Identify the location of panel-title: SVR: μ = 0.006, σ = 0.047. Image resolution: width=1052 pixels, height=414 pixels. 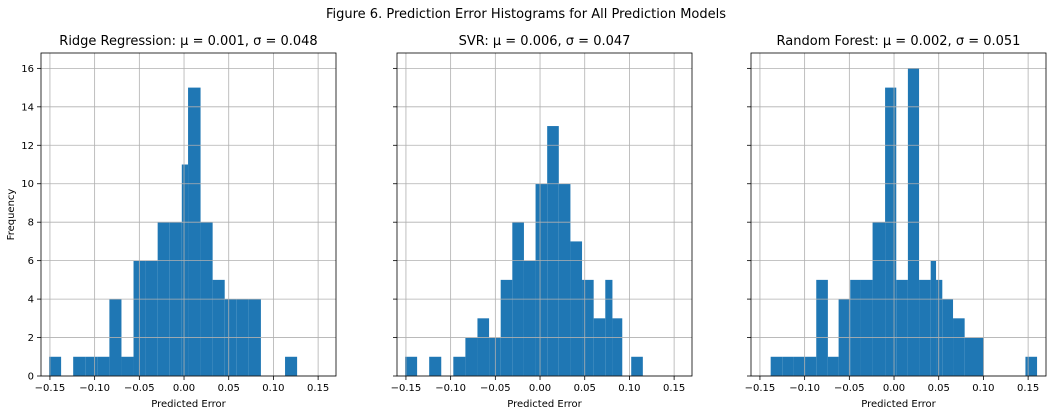
(545, 41).